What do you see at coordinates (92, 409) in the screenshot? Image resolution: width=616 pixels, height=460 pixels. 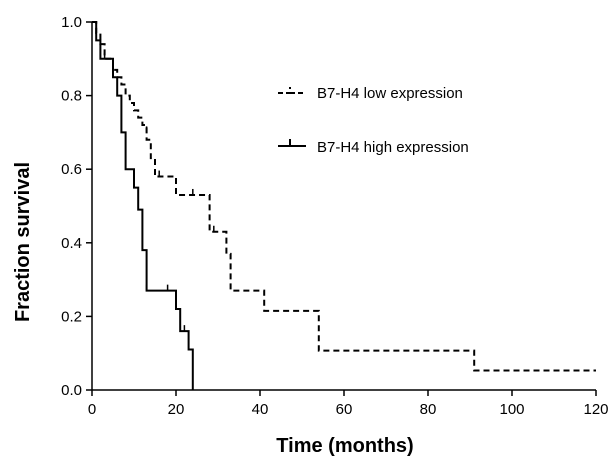 I see `x-tick-label: 0` at bounding box center [92, 409].